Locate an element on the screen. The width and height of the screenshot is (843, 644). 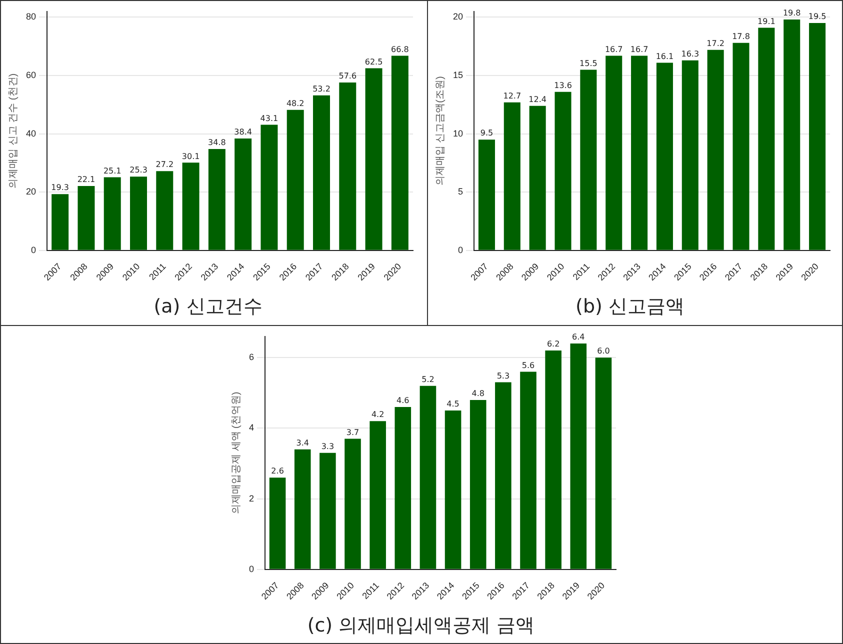
data-label: 12.4 is located at coordinates (537, 99).